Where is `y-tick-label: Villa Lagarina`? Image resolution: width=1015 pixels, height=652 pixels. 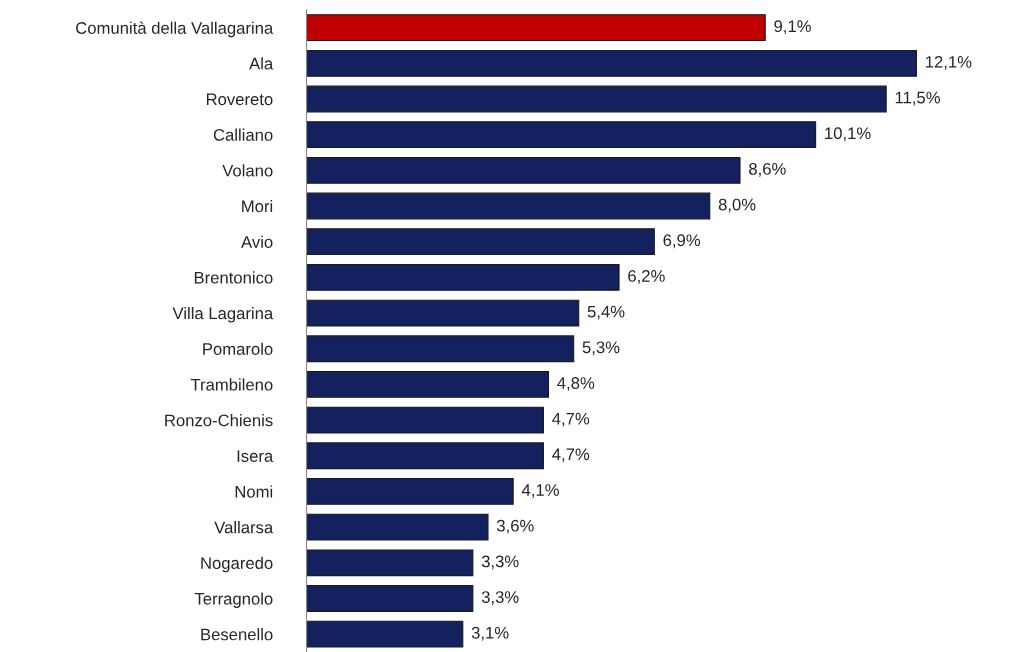
y-tick-label: Villa Lagarina is located at coordinates (223, 315).